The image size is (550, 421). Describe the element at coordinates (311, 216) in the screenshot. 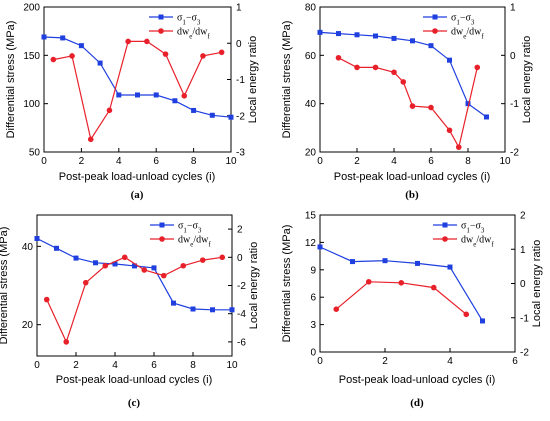

I see `y-left-tick-label: 15` at that location.